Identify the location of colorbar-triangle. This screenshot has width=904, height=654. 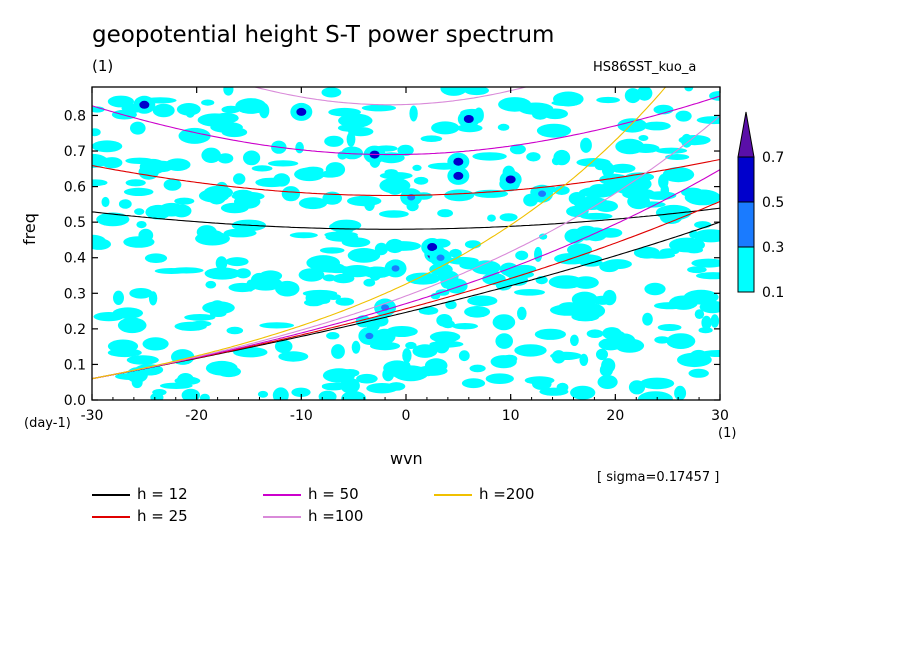
(746, 134).